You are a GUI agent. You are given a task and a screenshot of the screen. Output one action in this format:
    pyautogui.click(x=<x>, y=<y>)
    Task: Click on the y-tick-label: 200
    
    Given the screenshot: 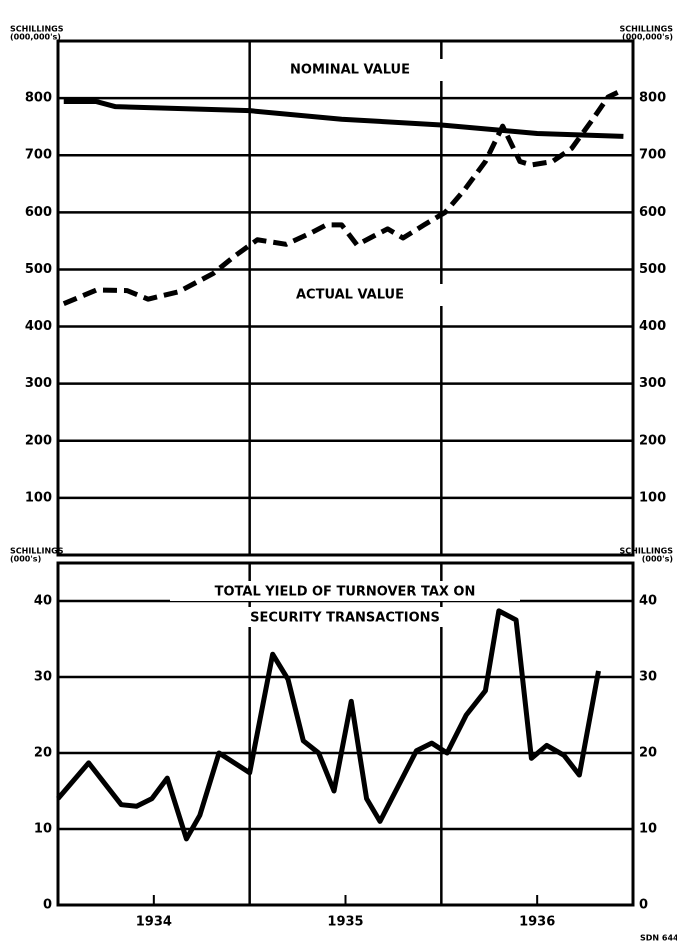 What is the action you would take?
    pyautogui.click(x=38, y=440)
    